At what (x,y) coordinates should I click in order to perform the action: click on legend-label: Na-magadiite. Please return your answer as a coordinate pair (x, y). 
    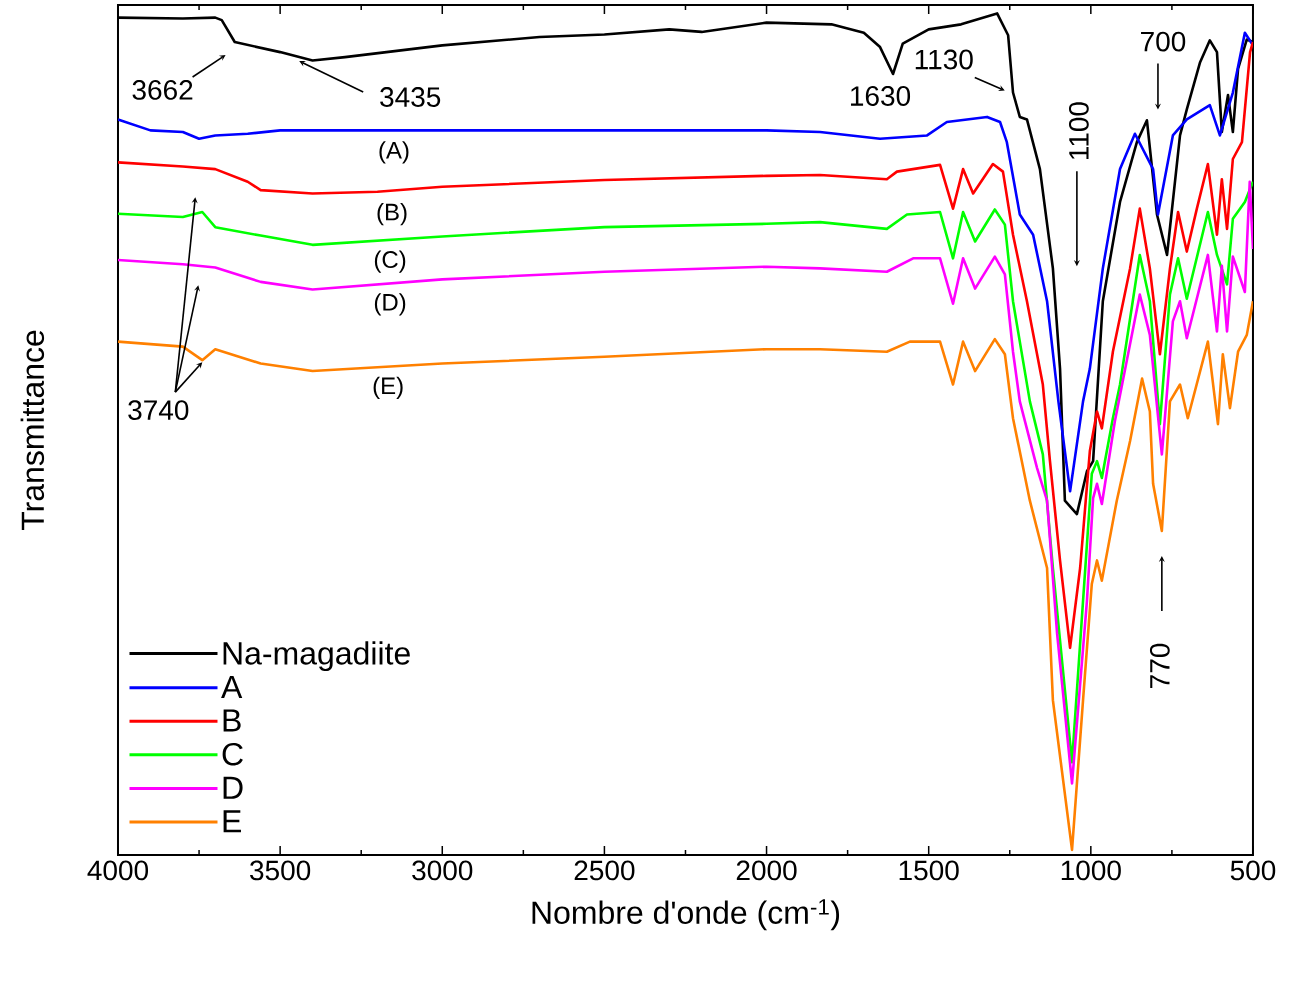
    Looking at the image, I should click on (316, 656).